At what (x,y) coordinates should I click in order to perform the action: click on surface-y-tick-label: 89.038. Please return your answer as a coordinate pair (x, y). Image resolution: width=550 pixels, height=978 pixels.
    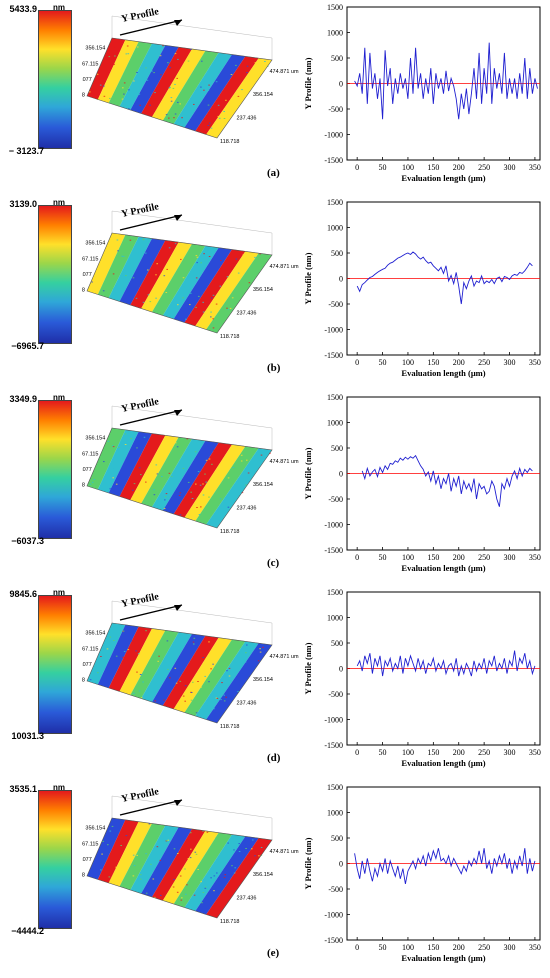
    Looking at the image, I should click on (83, 681).